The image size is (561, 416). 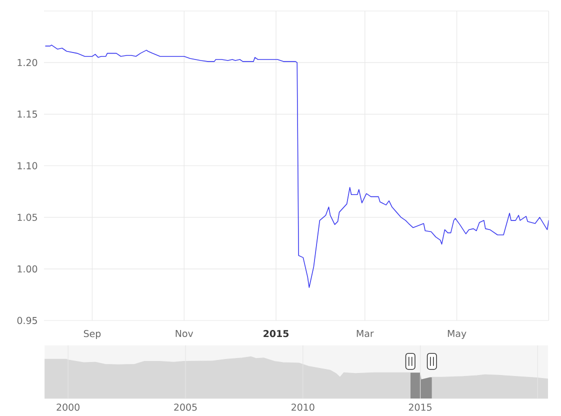 I want to click on x-tick-label: 2005, so click(x=185, y=407).